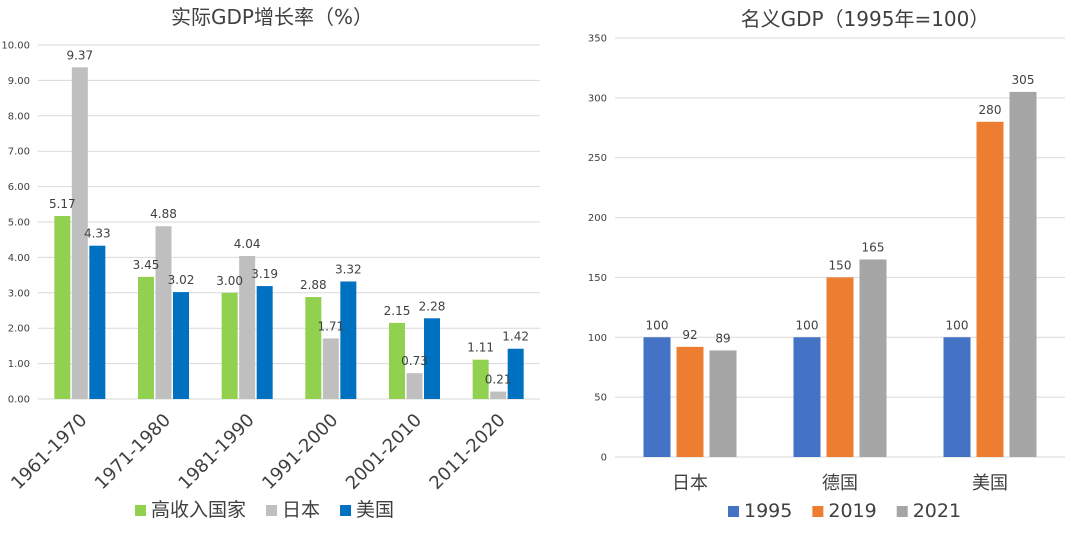  I want to click on y-tick-label: 4.00, so click(19, 258).